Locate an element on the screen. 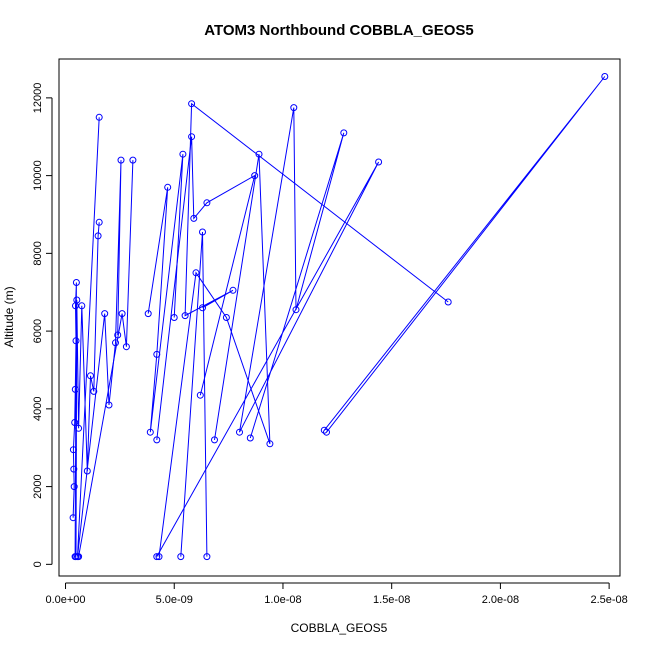 Image resolution: width=650 pixels, height=650 pixels. y-axis-label: Altitude (m) is located at coordinates (9, 316).